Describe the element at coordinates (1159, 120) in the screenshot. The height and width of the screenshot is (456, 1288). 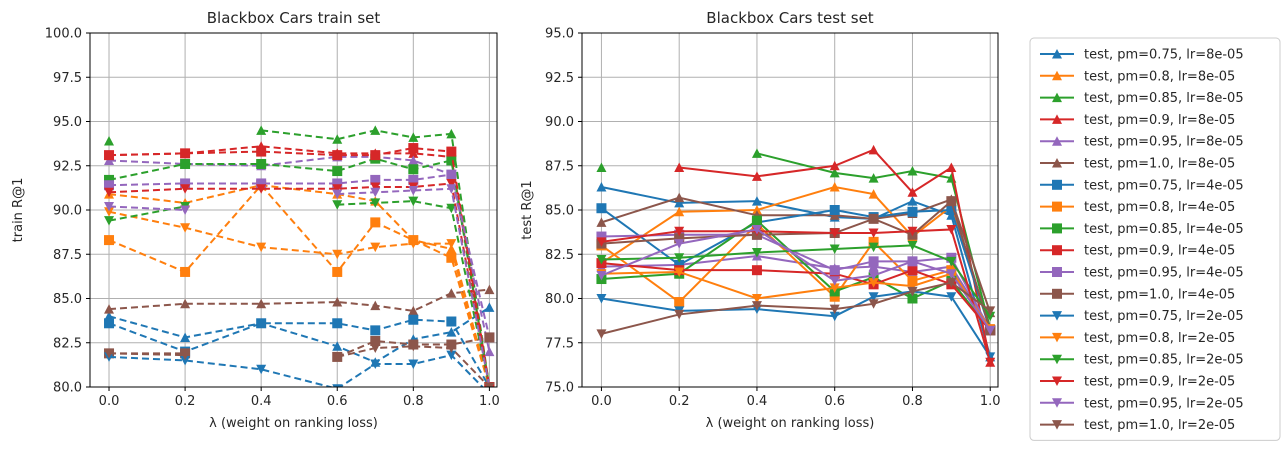
I see `legend-label: test, pm=0.9, lr=8e-05` at that location.